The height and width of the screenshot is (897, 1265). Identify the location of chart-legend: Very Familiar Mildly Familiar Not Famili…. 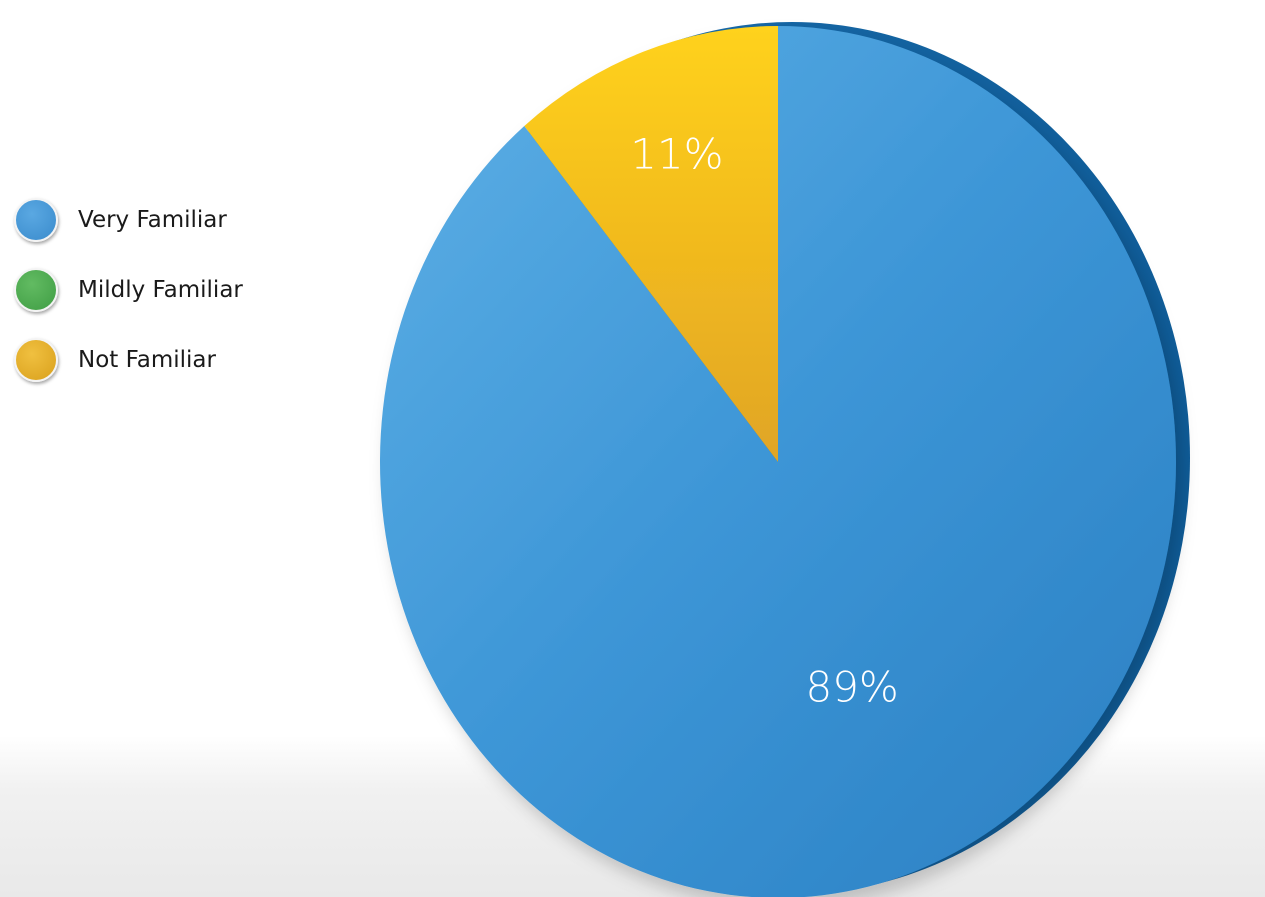
(128, 301).